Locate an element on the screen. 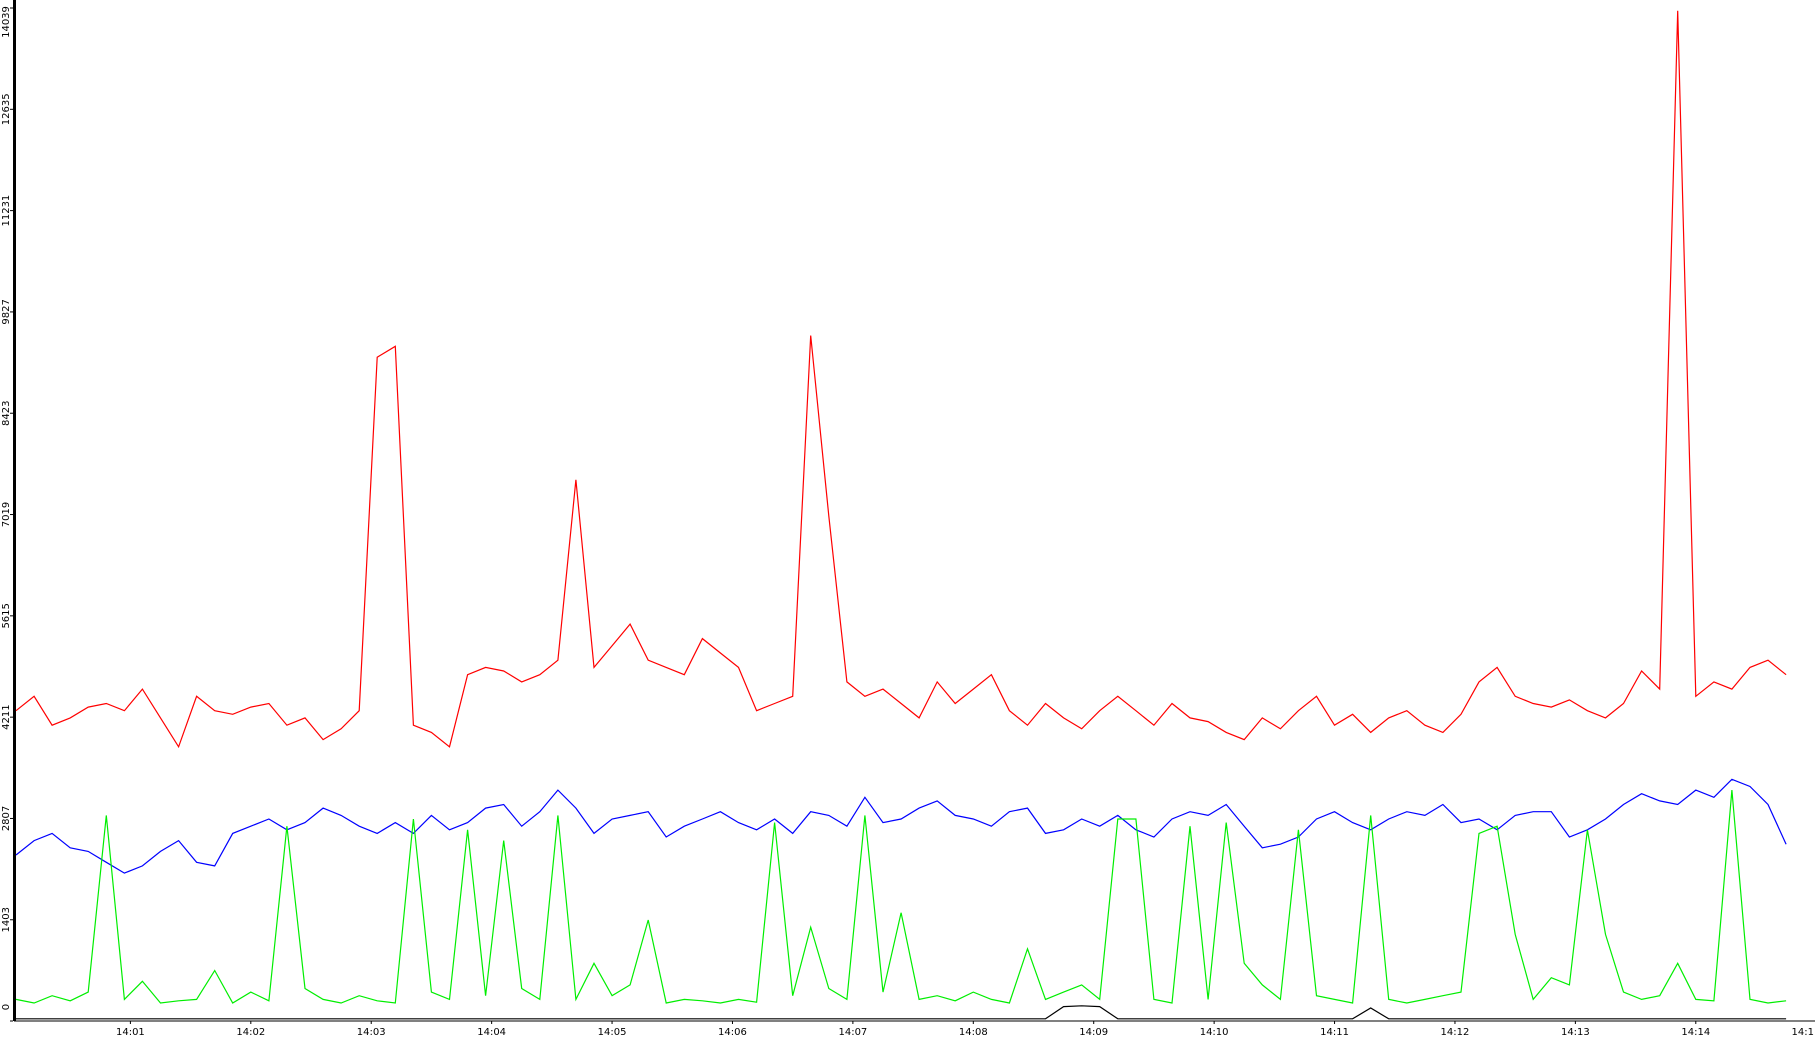 The height and width of the screenshot is (1039, 1815). x-tick-label: 14:05 is located at coordinates (612, 1032).